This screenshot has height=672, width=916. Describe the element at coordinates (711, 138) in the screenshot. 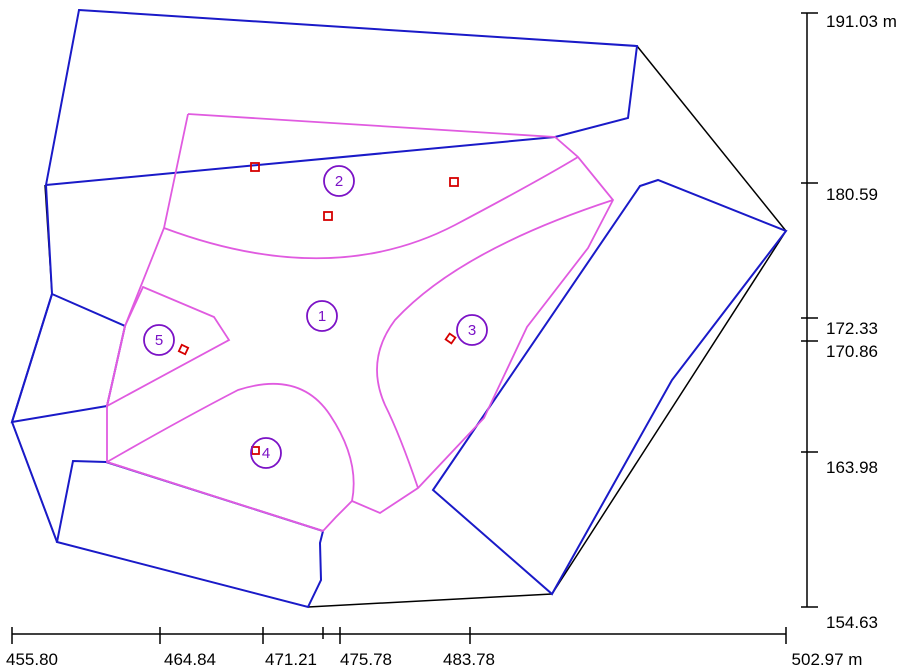

I see `boundary-segment-top-right` at that location.